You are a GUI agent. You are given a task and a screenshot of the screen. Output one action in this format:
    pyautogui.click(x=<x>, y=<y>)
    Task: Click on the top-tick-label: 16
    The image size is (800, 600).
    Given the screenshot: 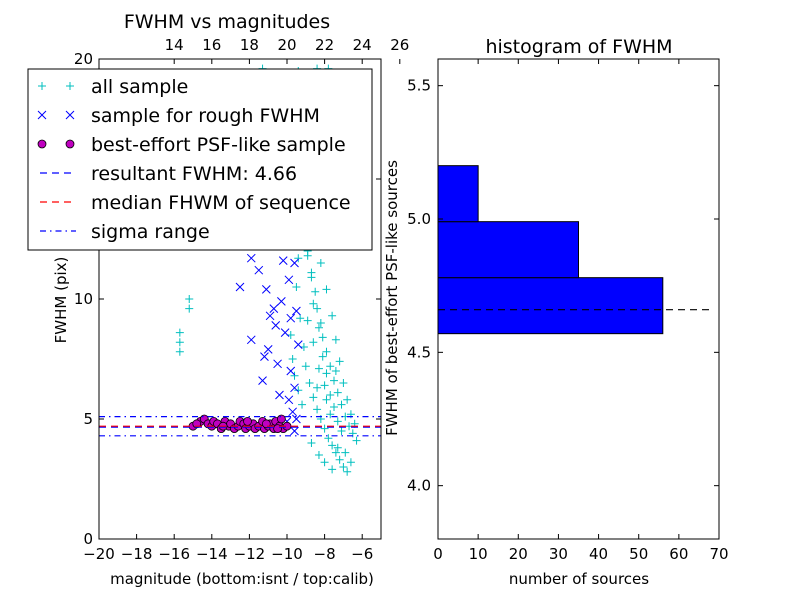 What is the action you would take?
    pyautogui.click(x=211, y=45)
    